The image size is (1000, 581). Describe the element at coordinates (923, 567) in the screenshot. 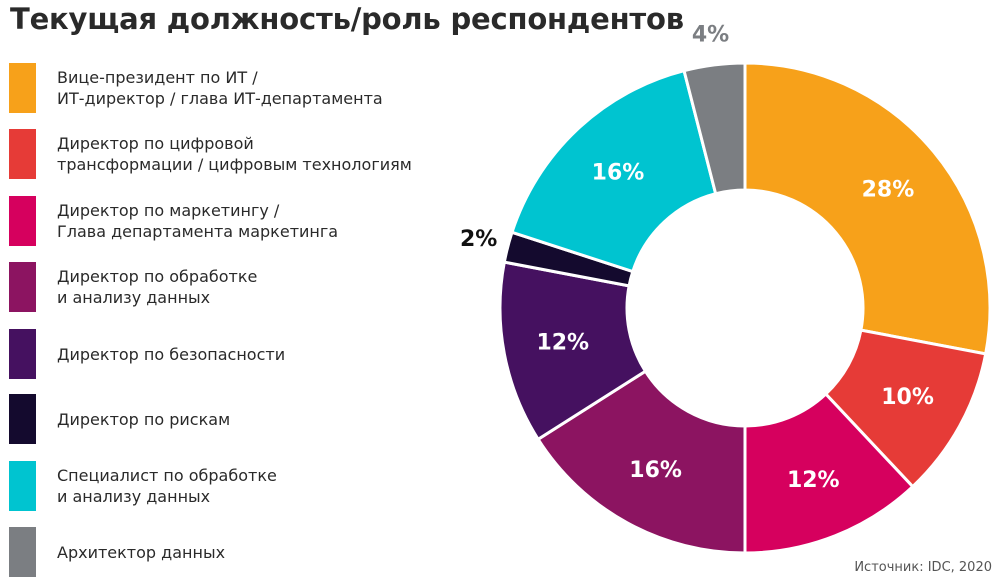

I see `source-note: Источник: IDC, 2020` at that location.